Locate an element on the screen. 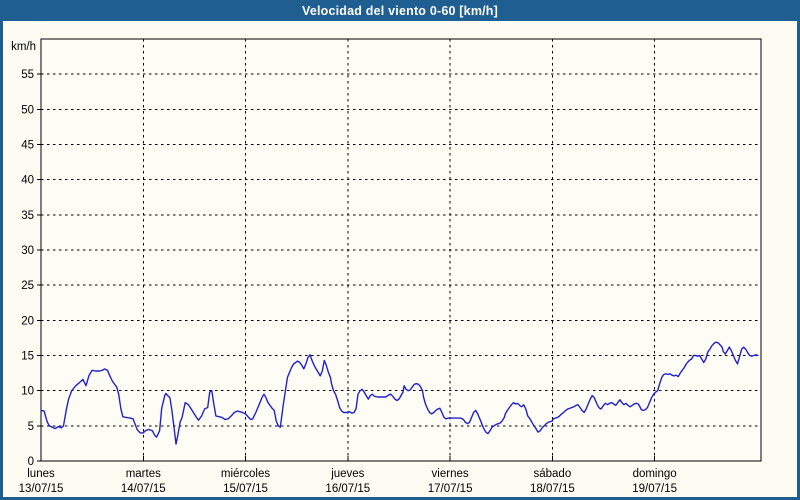 Image resolution: width=800 pixels, height=500 pixels. x-label-day-name: sábado is located at coordinates (552, 474).